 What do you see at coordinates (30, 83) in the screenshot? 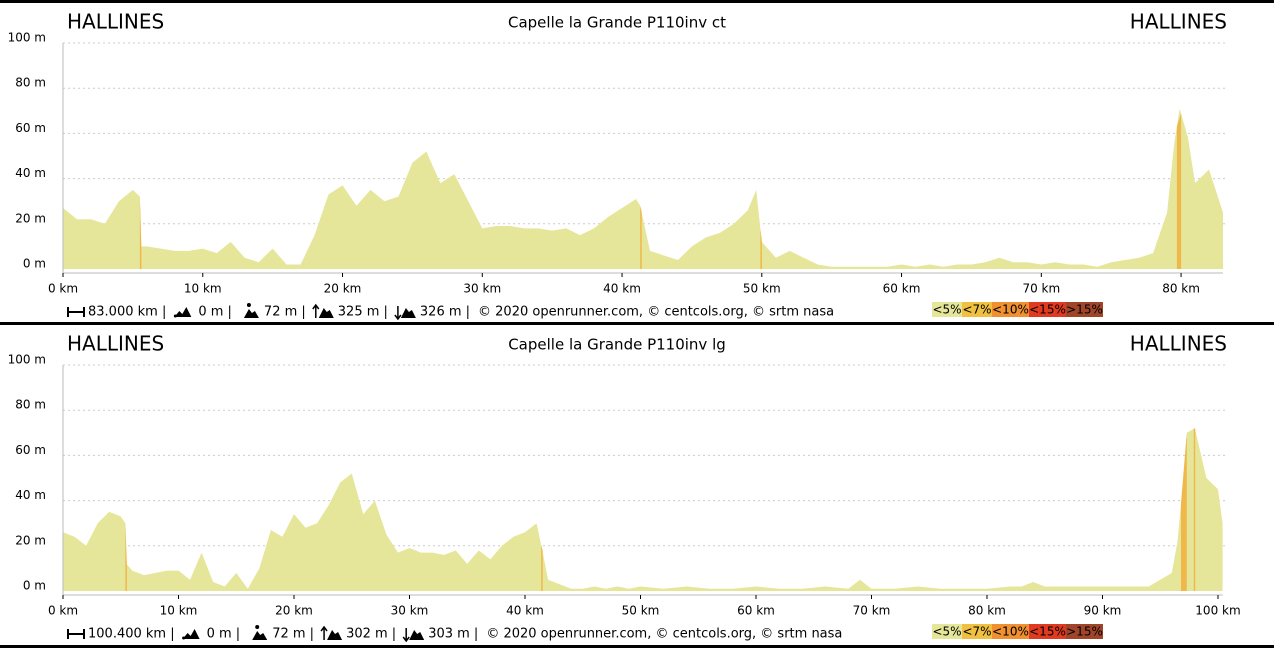
I see `y-tick-label: 80 m` at bounding box center [30, 83].